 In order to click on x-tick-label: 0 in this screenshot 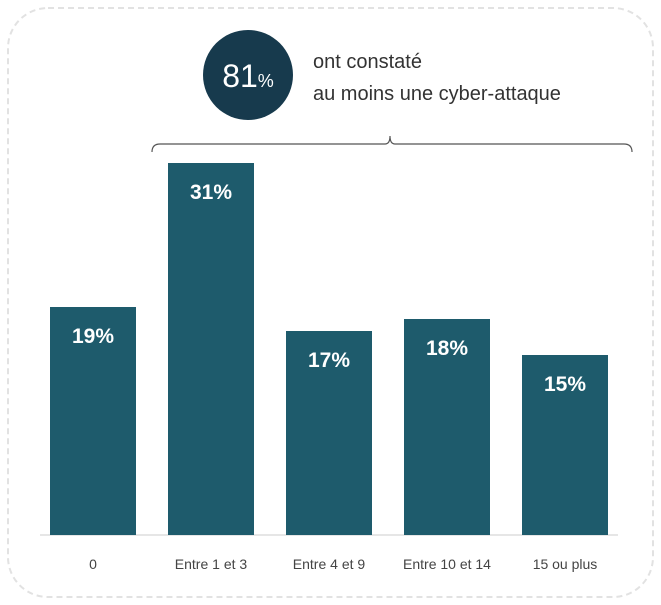, I will do `click(93, 564)`.